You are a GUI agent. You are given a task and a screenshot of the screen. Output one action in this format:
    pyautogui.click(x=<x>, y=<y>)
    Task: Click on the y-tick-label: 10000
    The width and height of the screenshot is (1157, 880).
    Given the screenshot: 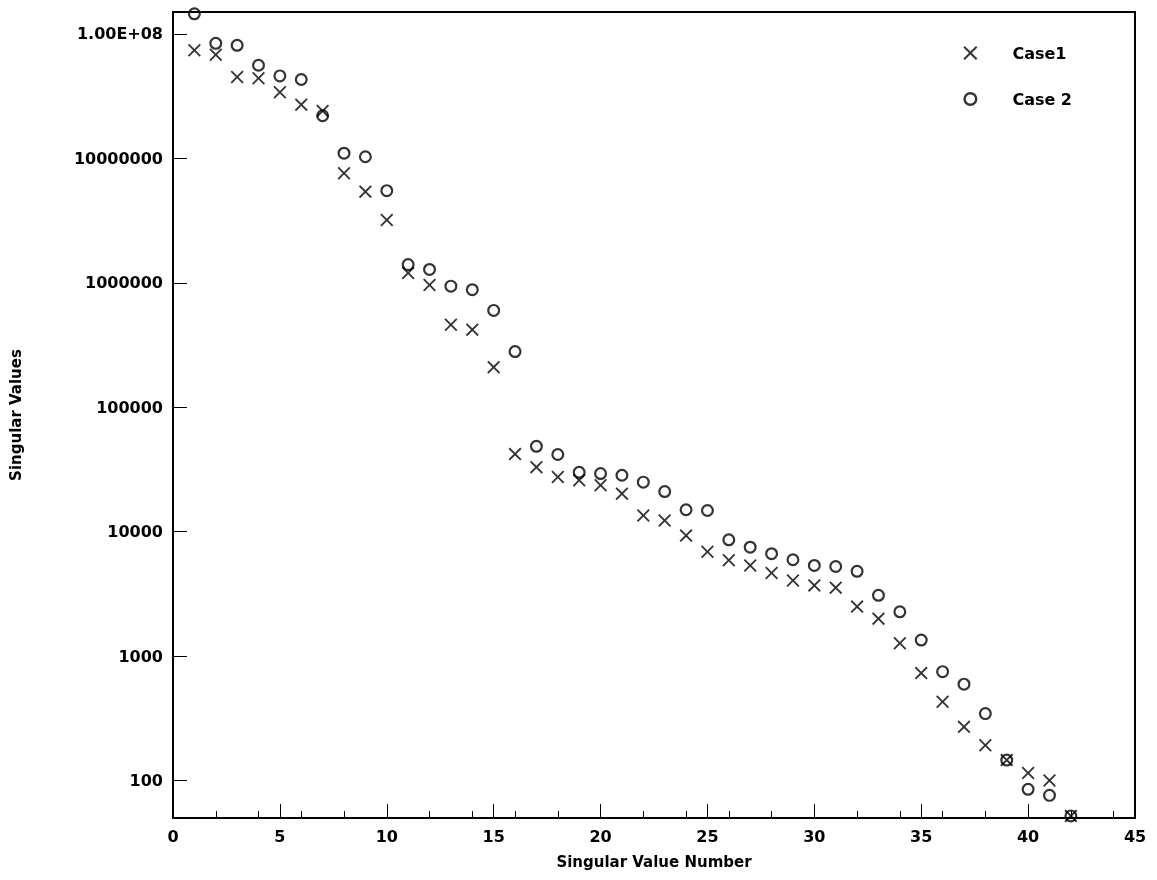 What is the action you would take?
    pyautogui.click(x=135, y=532)
    